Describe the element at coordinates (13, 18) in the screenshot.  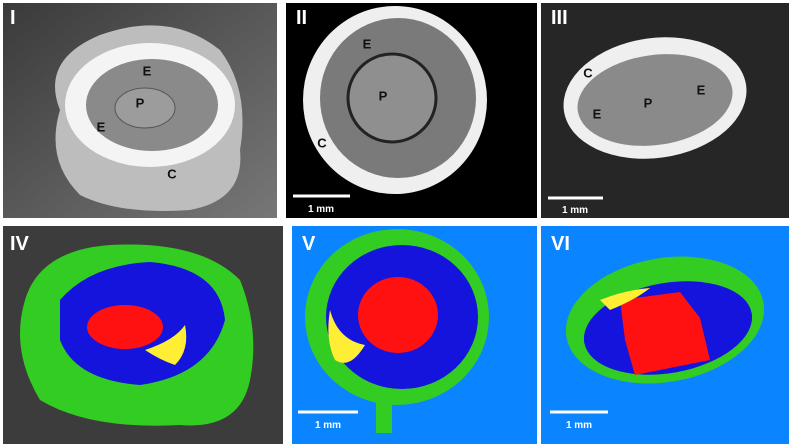
I see `panel-label: I` at that location.